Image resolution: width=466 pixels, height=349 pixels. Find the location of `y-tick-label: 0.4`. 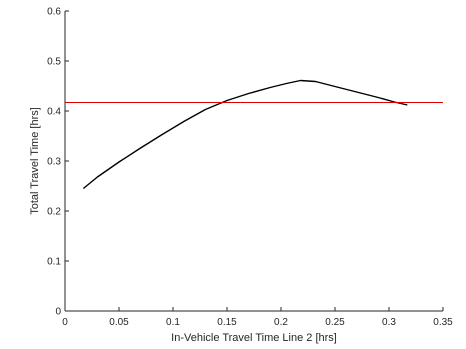

y-tick-label: 0.4 is located at coordinates (54, 112).